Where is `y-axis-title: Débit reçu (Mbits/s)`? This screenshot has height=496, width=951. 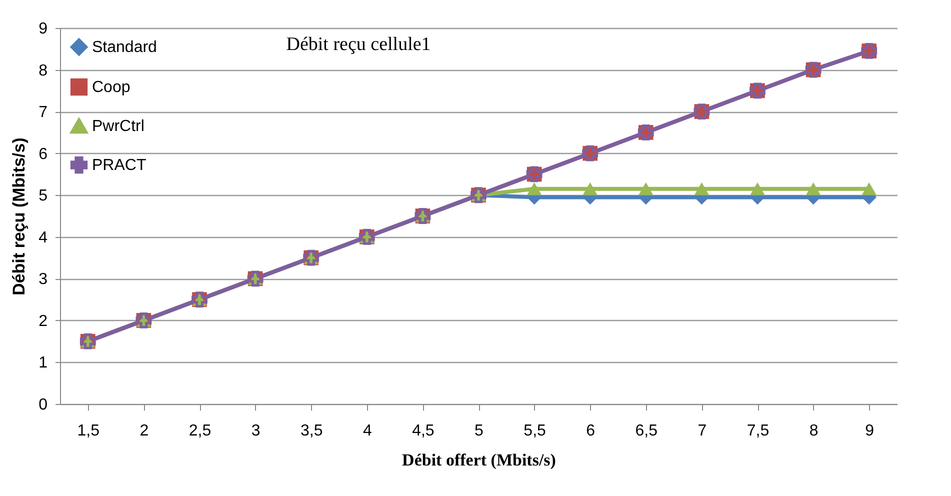 y-axis-title: Débit reçu (Mbits/s) is located at coordinates (19, 217).